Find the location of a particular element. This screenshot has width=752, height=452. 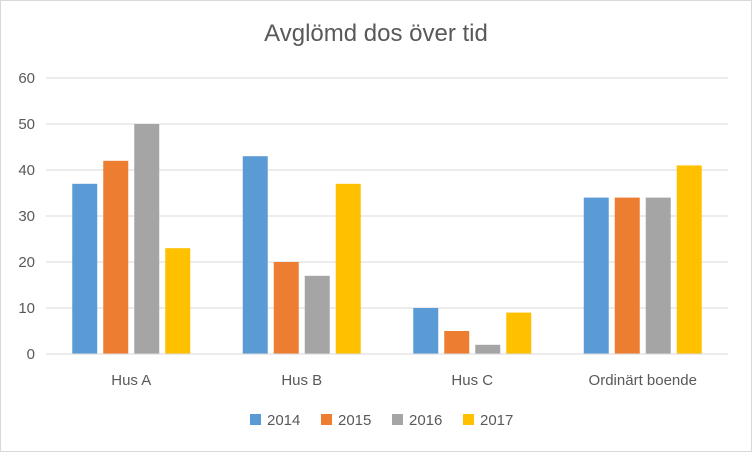

x-axis-labels: Hus A Hus B Hus C Ordinärt boende is located at coordinates (404, 380).